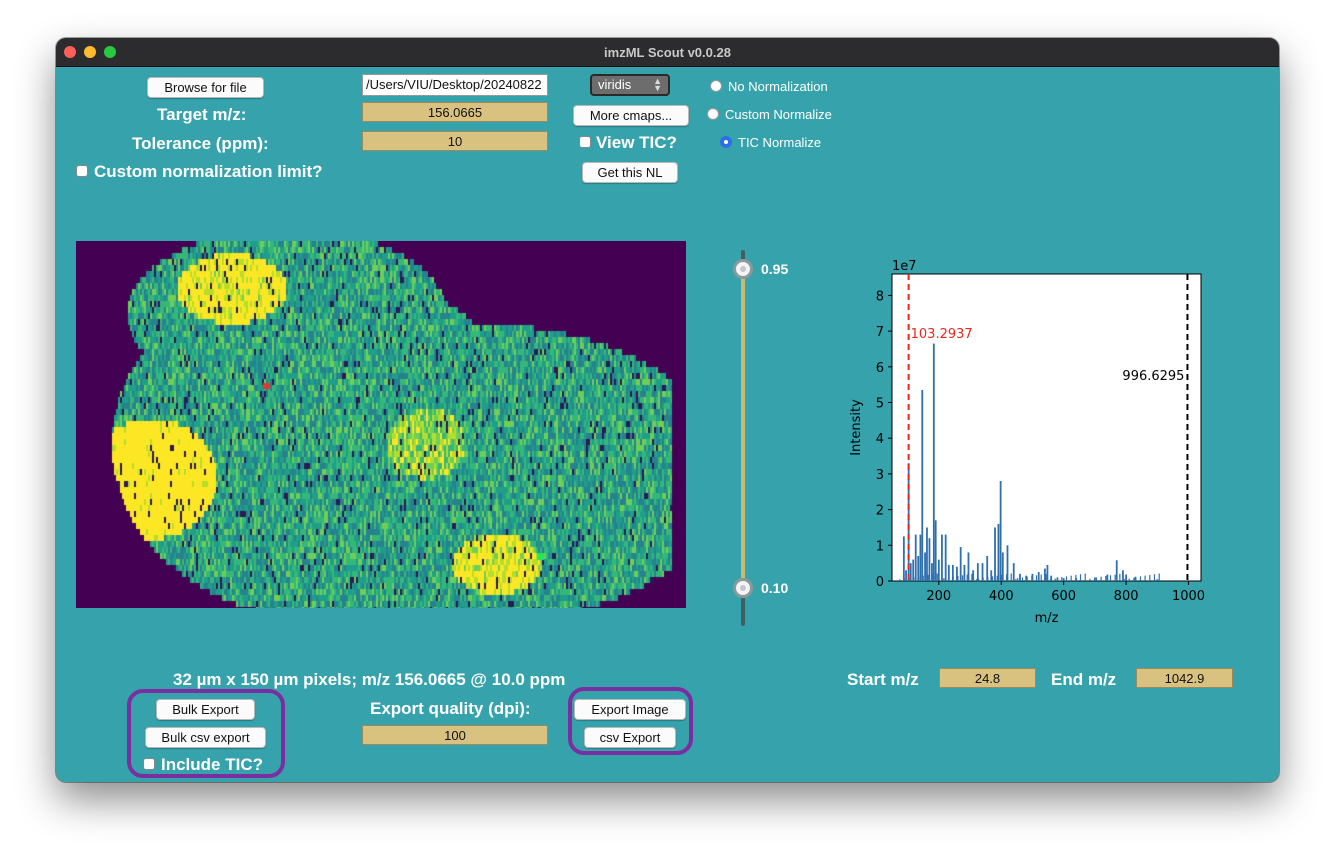 The height and width of the screenshot is (857, 1335). What do you see at coordinates (743, 588) in the screenshot?
I see `slider-lower-handle` at bounding box center [743, 588].